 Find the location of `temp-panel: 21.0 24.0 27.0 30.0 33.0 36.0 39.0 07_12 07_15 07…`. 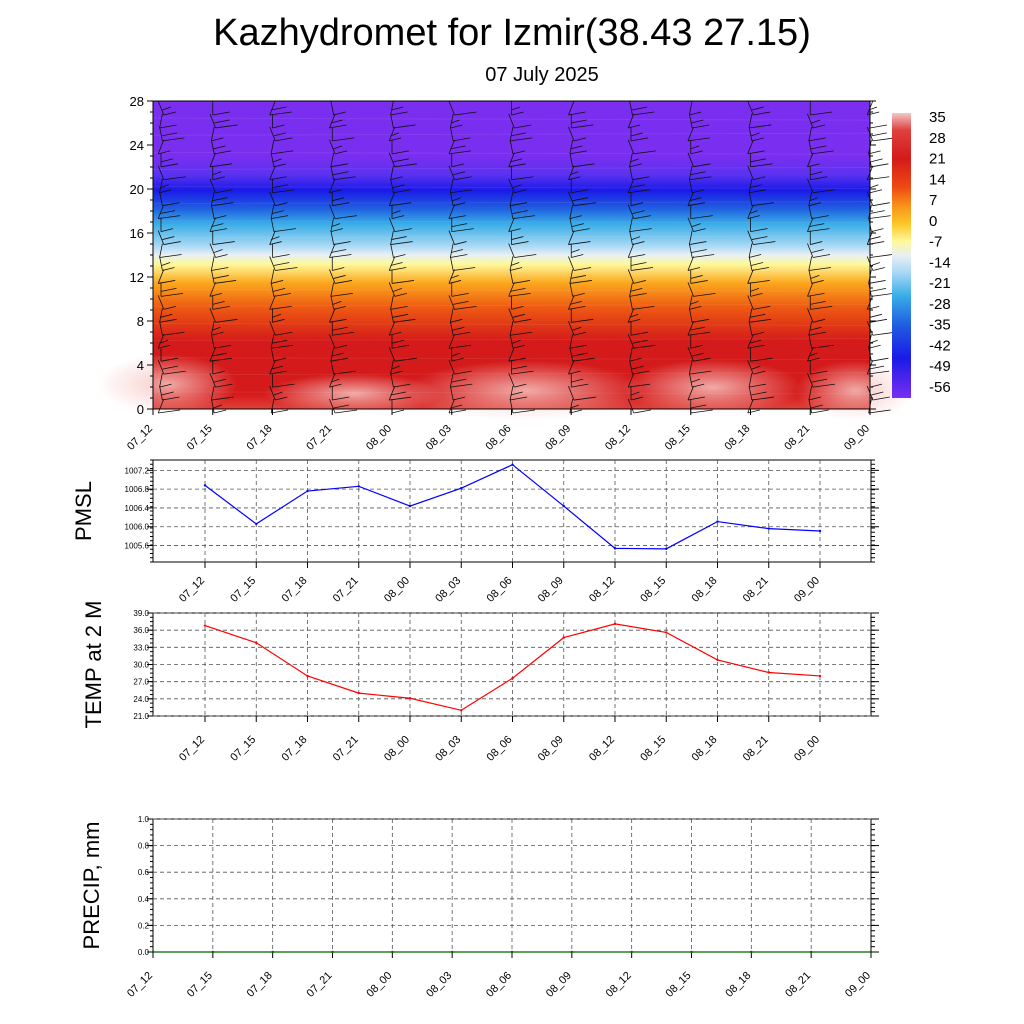

temp-panel: 21.0 24.0 27.0 30.0 33.0 36.0 39.0 07_12 07_15 07… is located at coordinates (480, 682).